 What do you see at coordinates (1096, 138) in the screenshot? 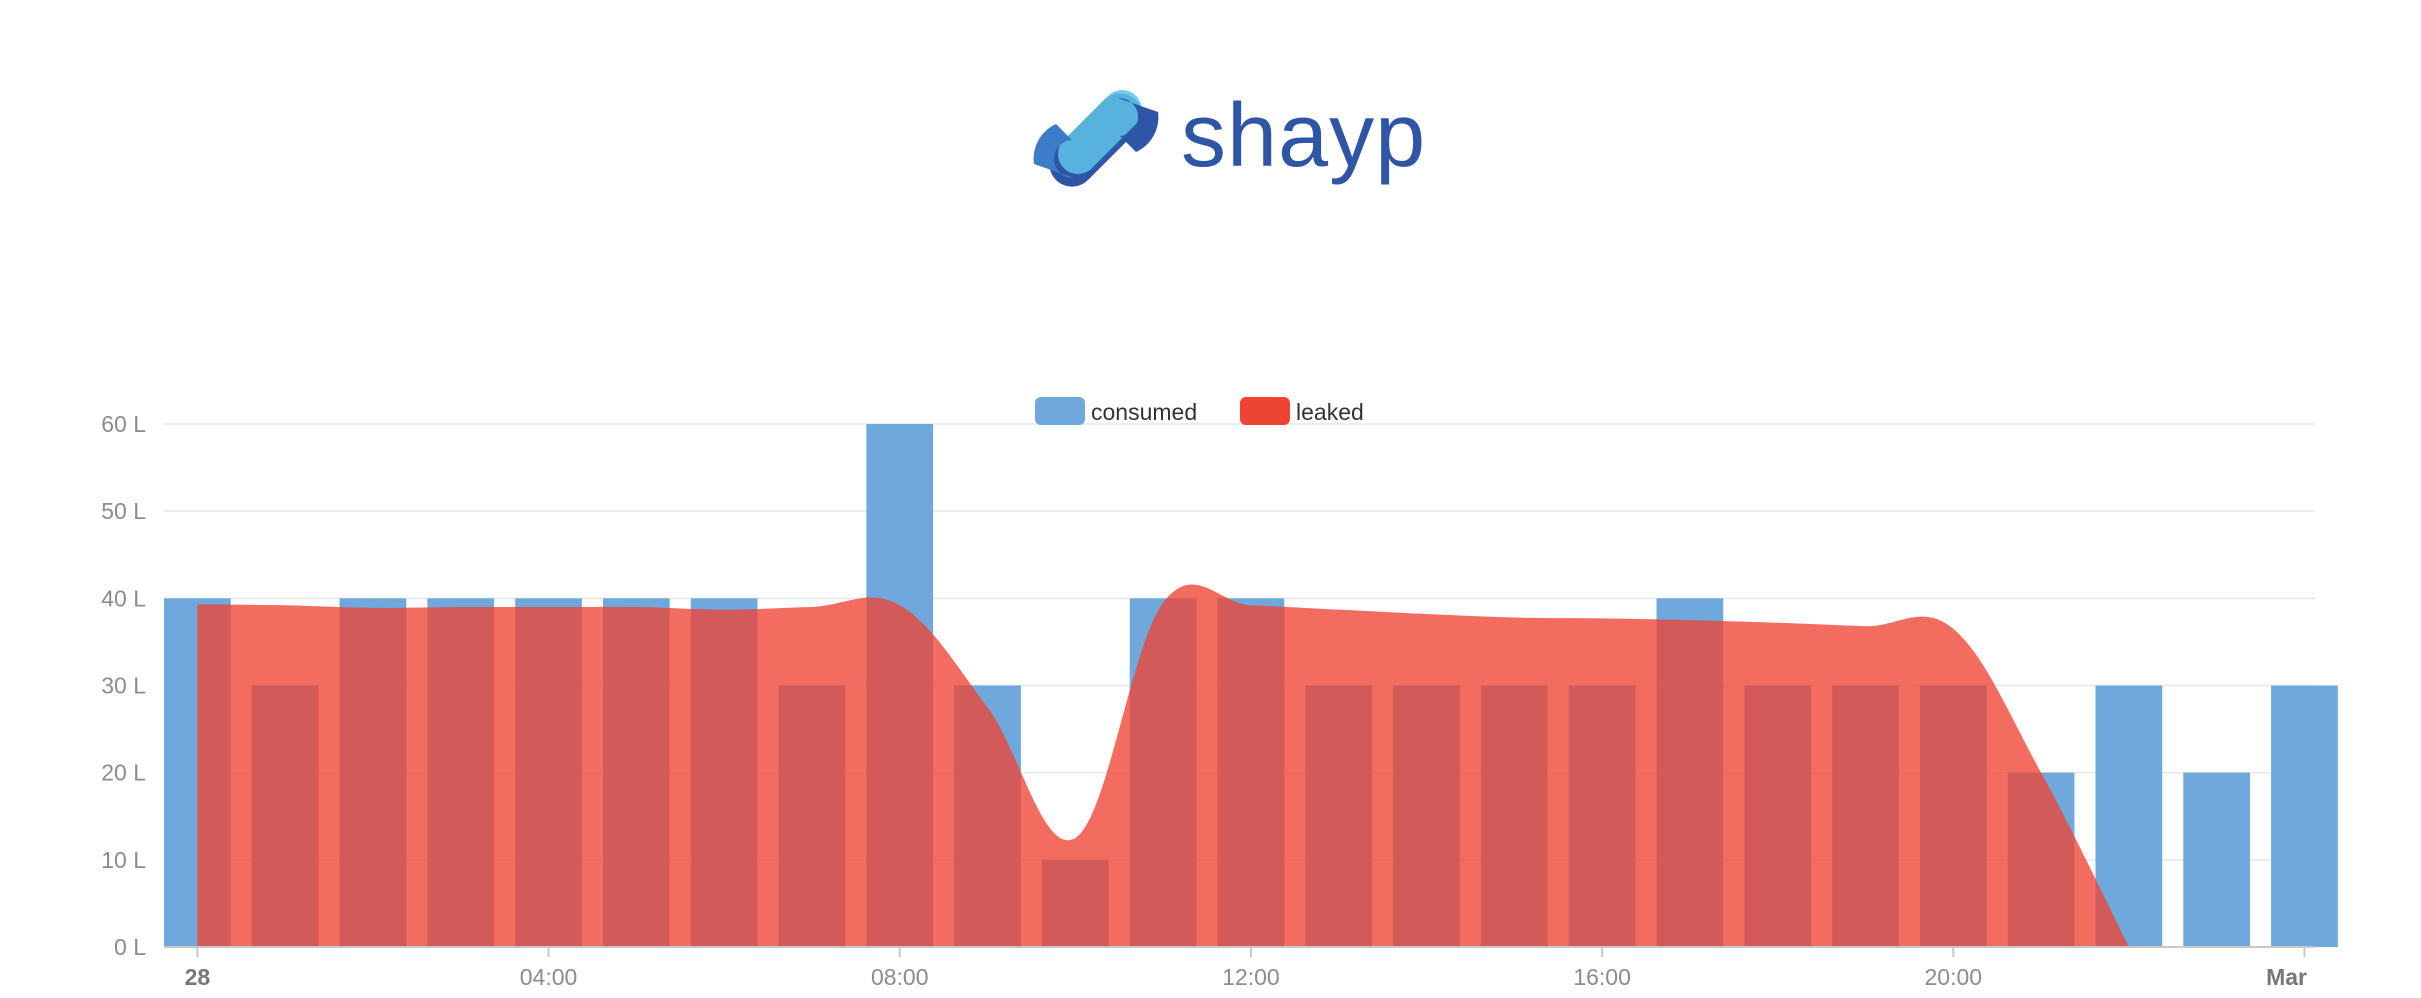
I see `shayp-link-icon` at bounding box center [1096, 138].